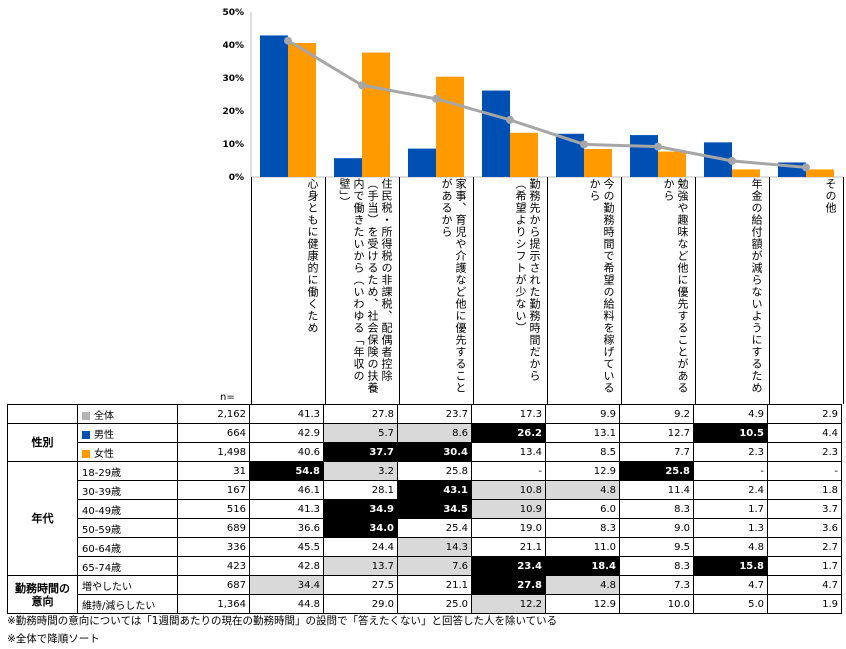  I want to click on value-cell: 34.5, so click(434, 509).